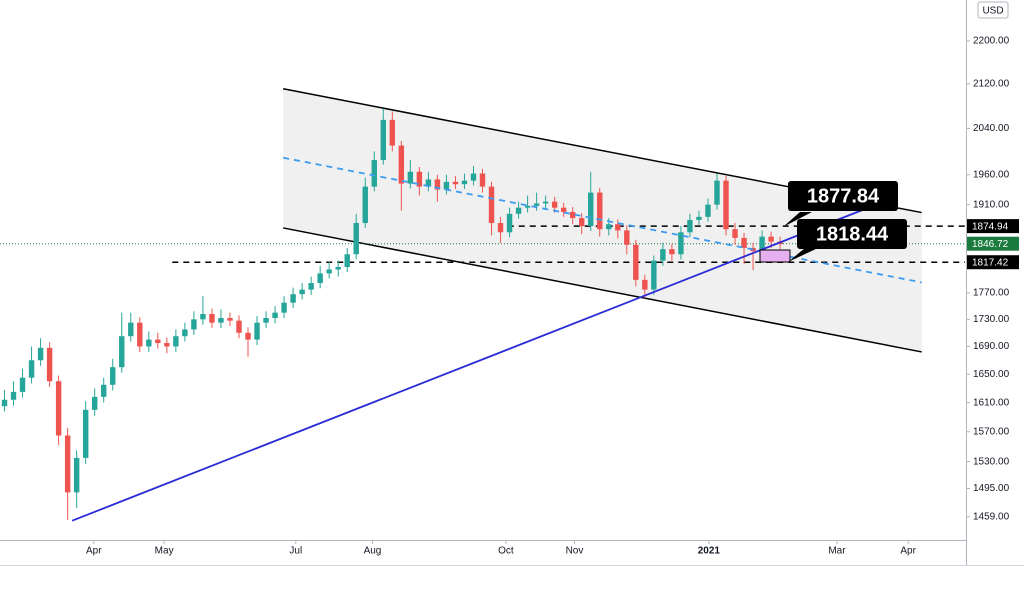 This screenshot has width=1024, height=595. I want to click on level-label: 1874.94, so click(990, 226).